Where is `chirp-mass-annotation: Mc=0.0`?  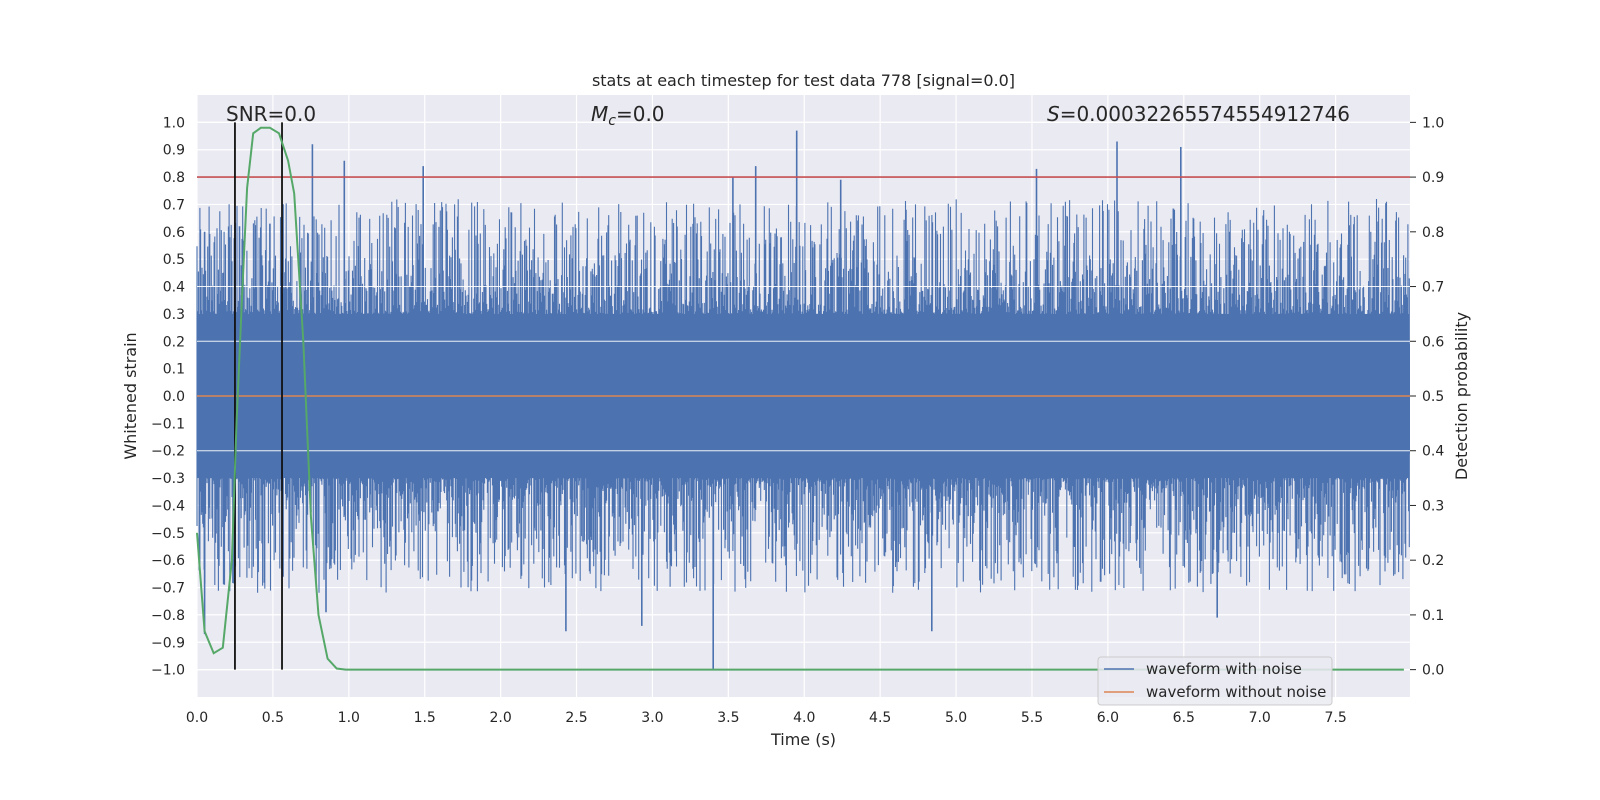 chirp-mass-annotation: Mc=0.0 is located at coordinates (628, 115).